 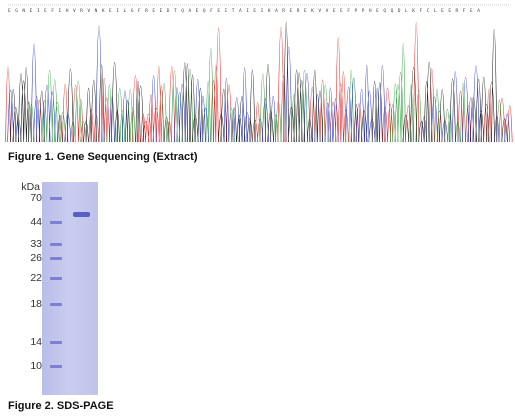 What do you see at coordinates (36, 258) in the screenshot?
I see `marker-label: 26` at bounding box center [36, 258].